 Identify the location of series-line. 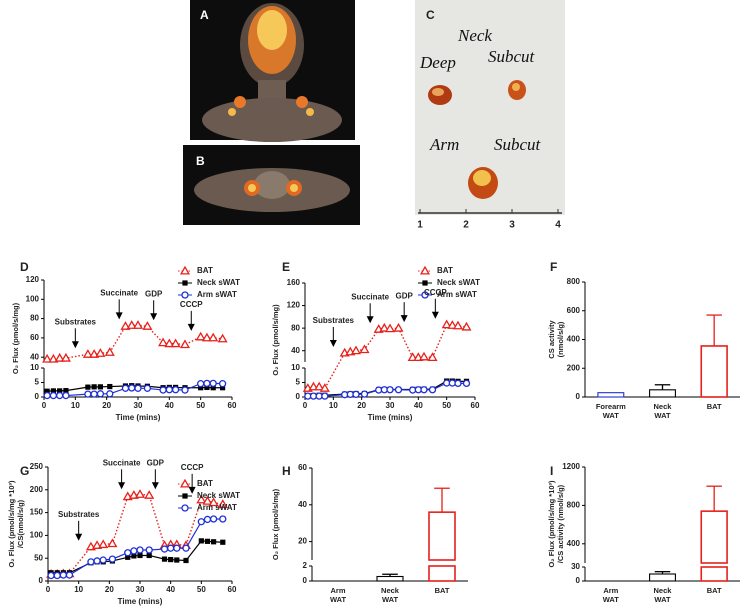
(137, 557).